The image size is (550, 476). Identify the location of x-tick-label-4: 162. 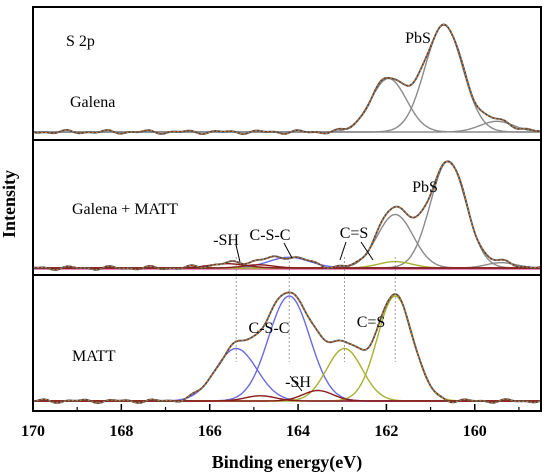
(386, 431).